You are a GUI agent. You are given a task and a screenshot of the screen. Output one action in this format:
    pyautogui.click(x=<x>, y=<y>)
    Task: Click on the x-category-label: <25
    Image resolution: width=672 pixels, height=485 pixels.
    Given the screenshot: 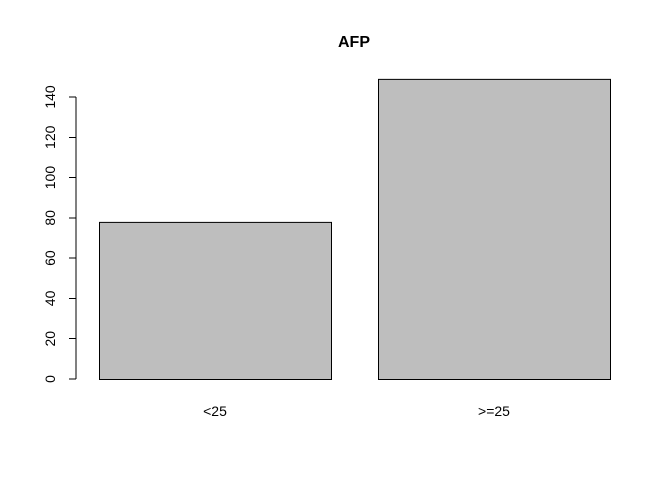 What is the action you would take?
    pyautogui.click(x=215, y=411)
    